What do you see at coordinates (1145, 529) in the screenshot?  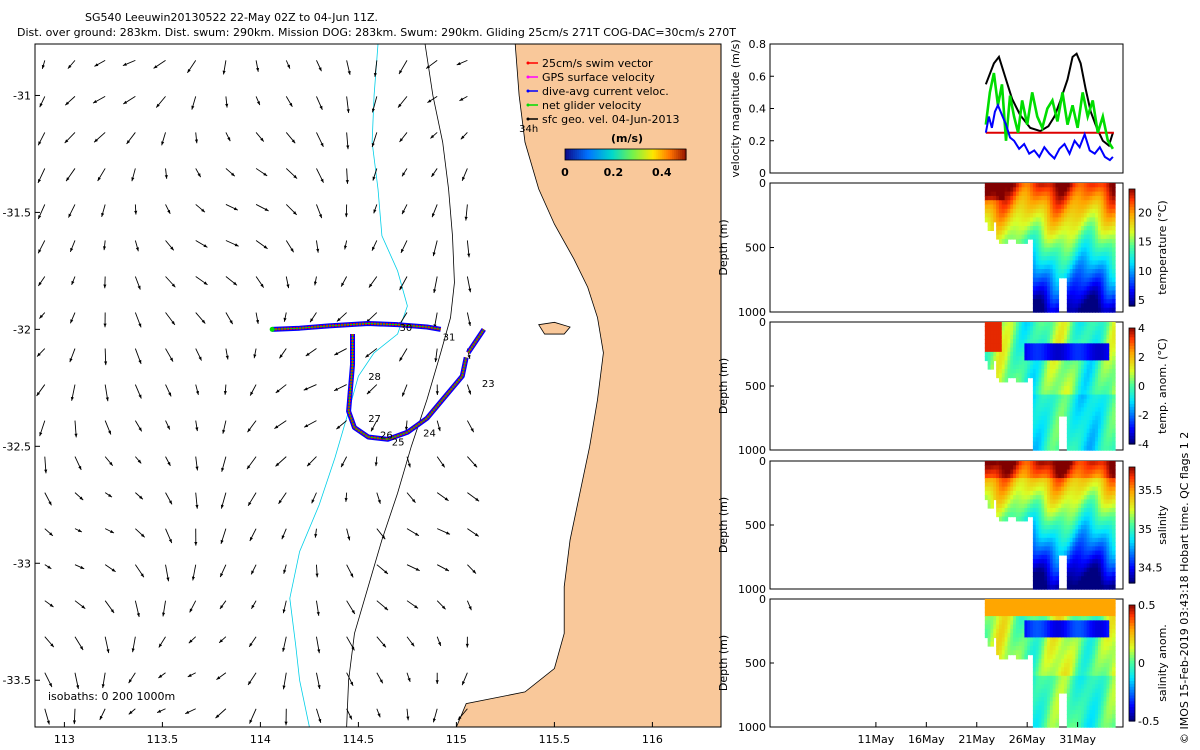 I see `salinity-colorbar-tick-label: 35` at bounding box center [1145, 529].